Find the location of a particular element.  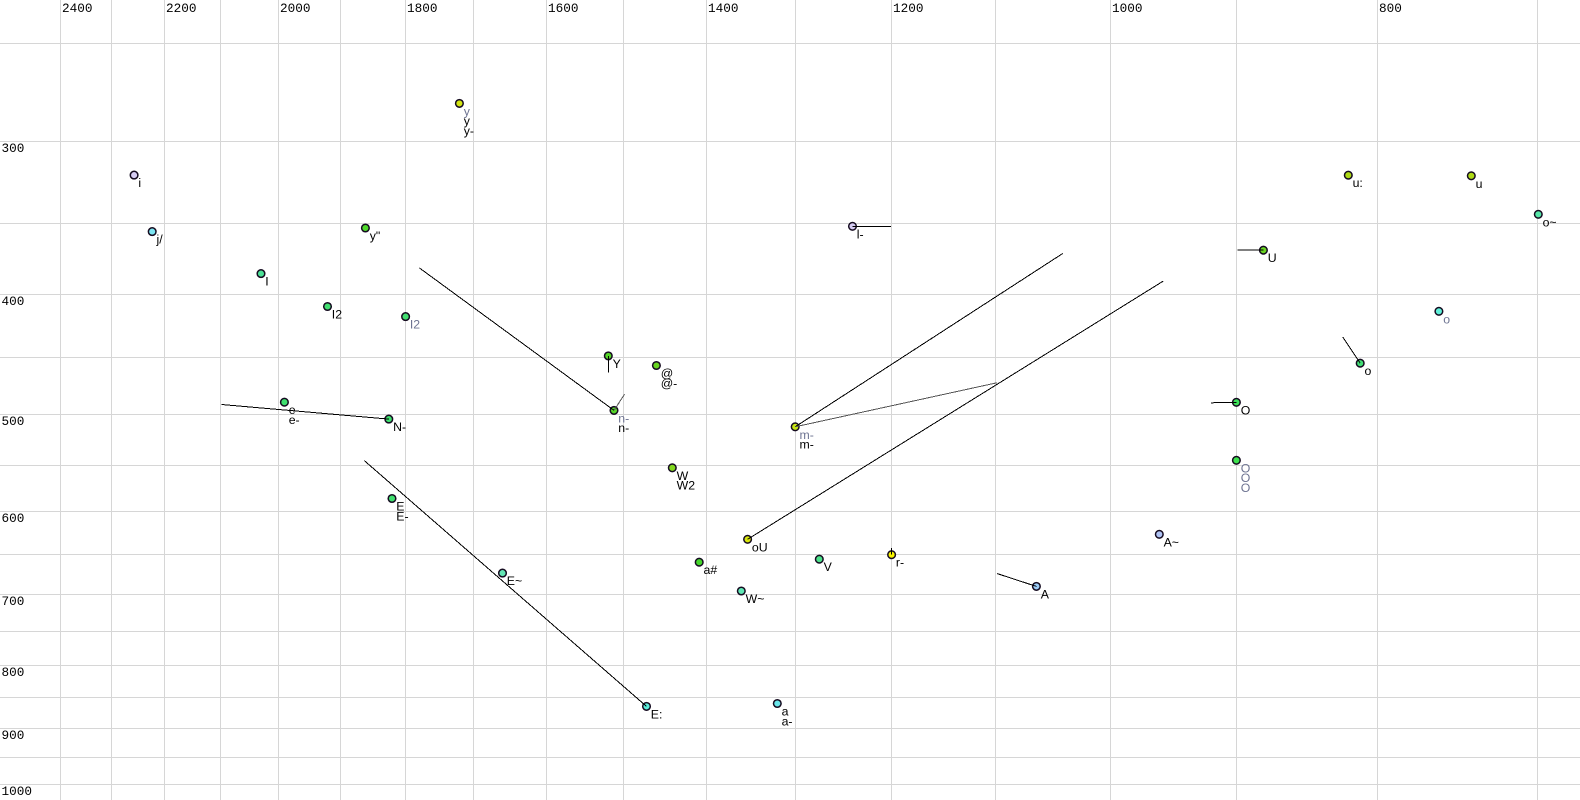

svg-text: y- is located at coordinates (469, 131).